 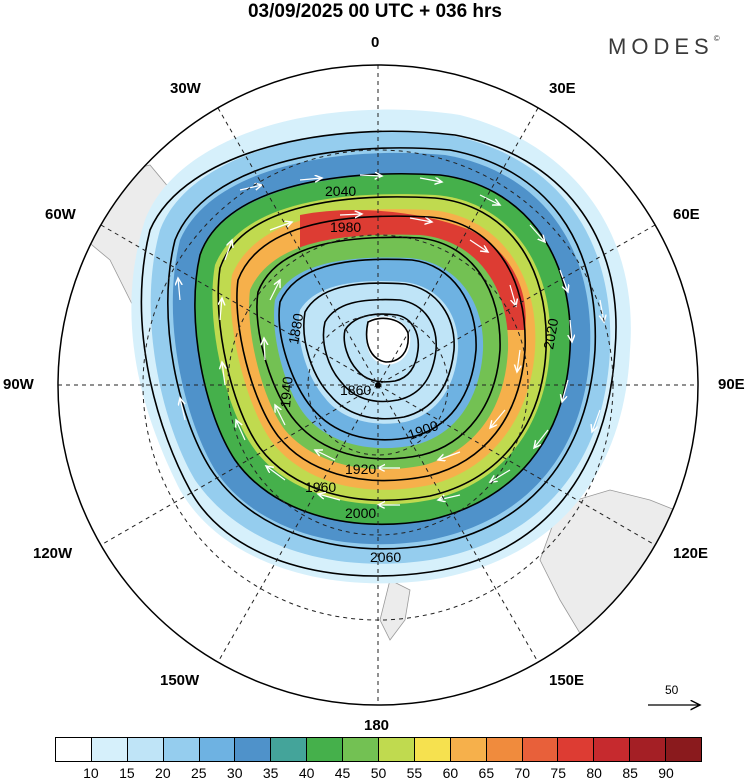 I want to click on colorbar-tick-label: 90, so click(x=666, y=773).